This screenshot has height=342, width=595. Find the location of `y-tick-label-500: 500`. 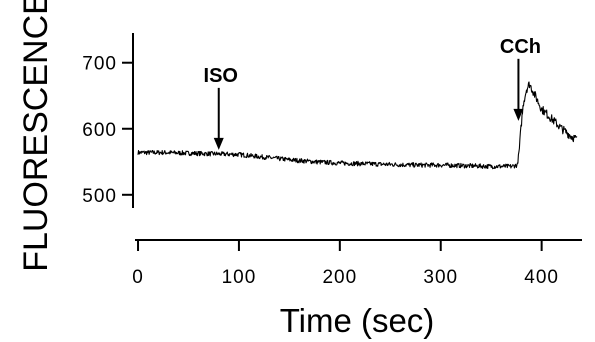

y-tick-label-500: 500 is located at coordinates (99, 196).